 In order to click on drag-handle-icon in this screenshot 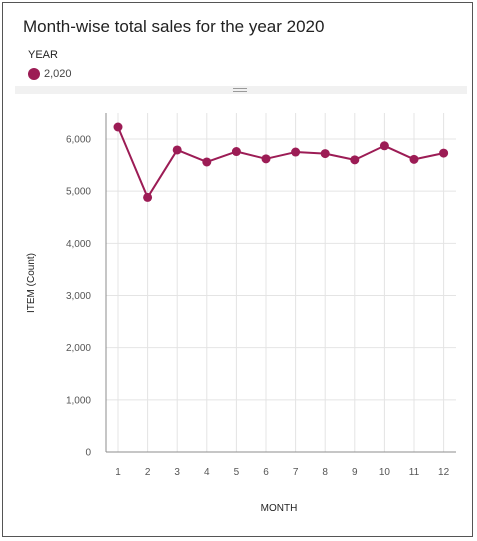, I will do `click(240, 90)`.